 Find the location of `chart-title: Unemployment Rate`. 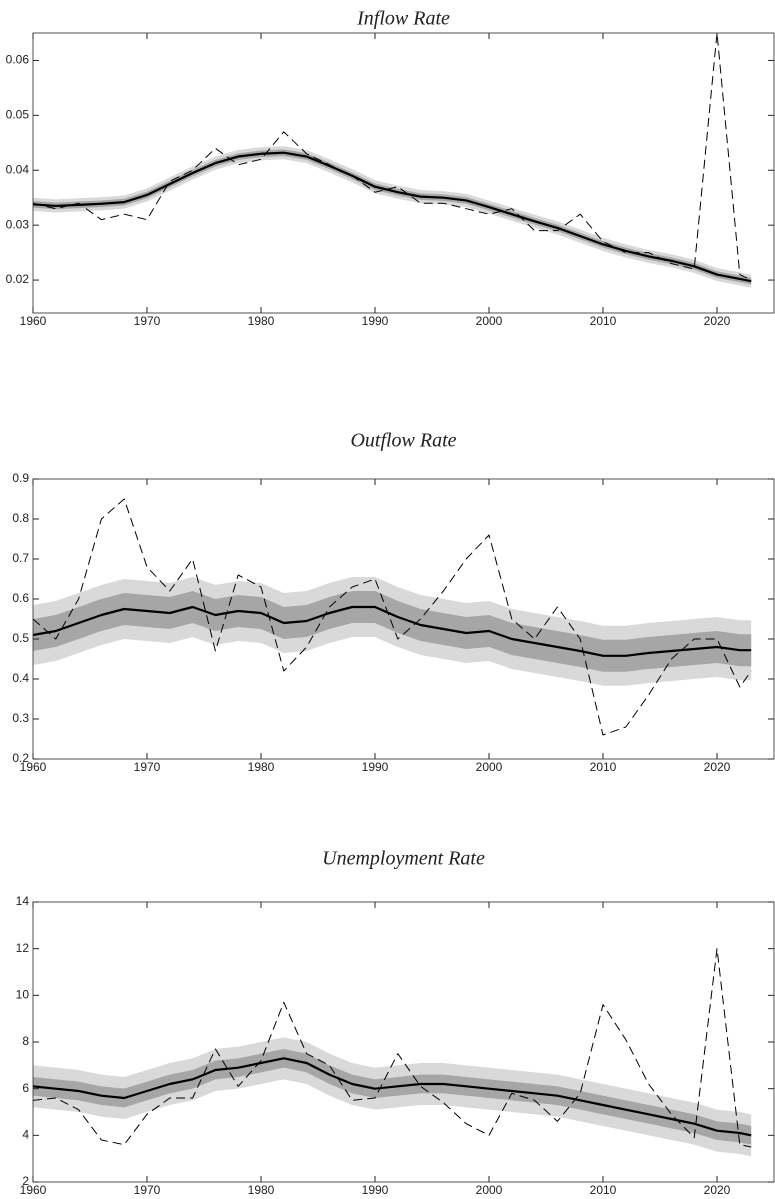

chart-title: Unemployment Rate is located at coordinates (403, 859).